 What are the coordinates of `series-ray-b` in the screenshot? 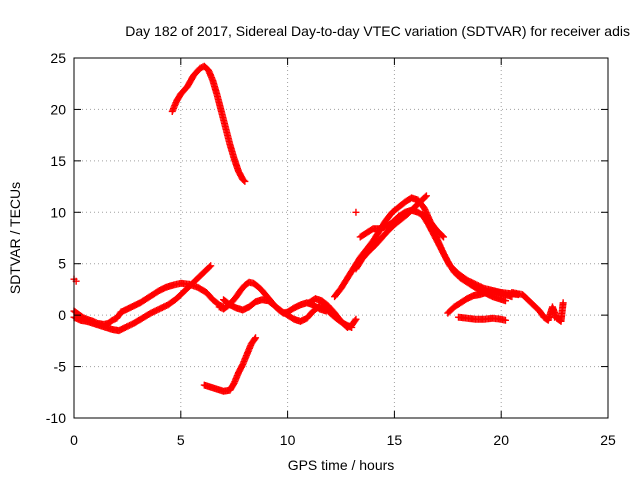 It's located at (142, 298).